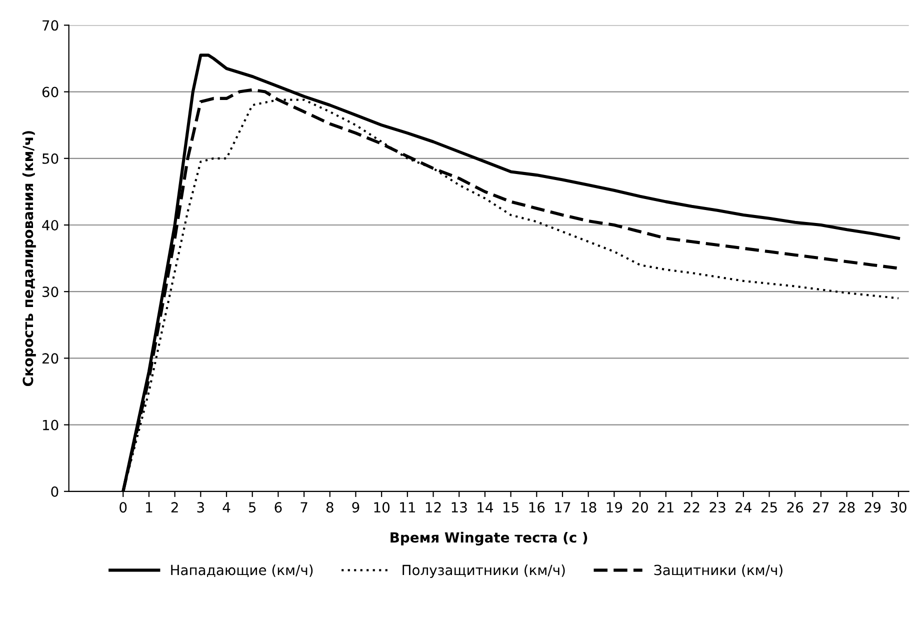 This screenshot has height=630, width=918. What do you see at coordinates (666, 507) in the screenshot?
I see `x-tick-label: 21` at bounding box center [666, 507].